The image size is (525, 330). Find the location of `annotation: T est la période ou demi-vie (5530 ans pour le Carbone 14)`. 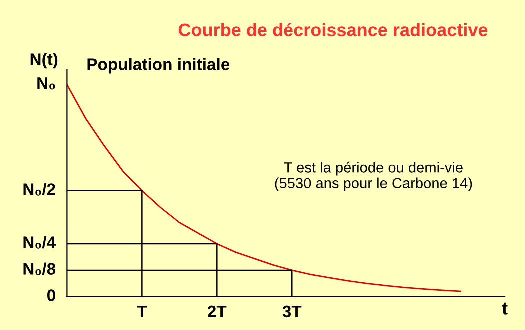

annotation: T est la période ou demi-vie (5530 ans pour le Carbone 14) is located at coordinates (373, 177).